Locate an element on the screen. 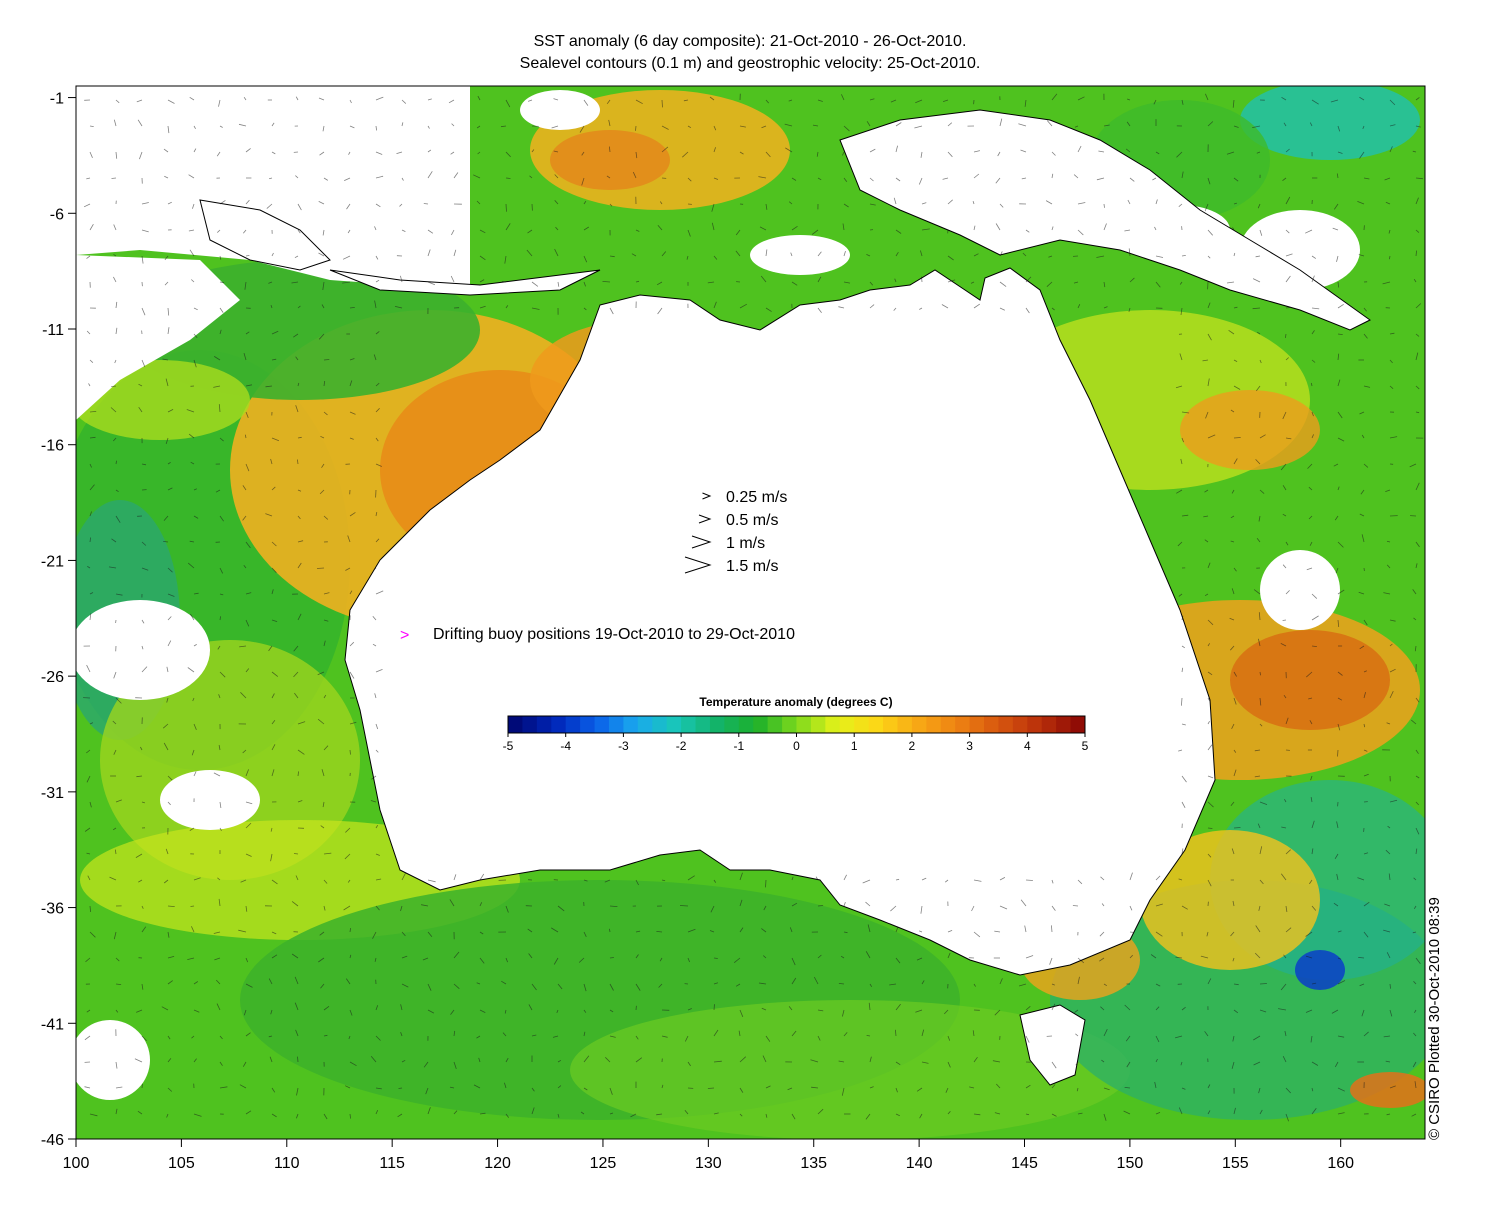  x-tick-label: 135 is located at coordinates (813, 1163).